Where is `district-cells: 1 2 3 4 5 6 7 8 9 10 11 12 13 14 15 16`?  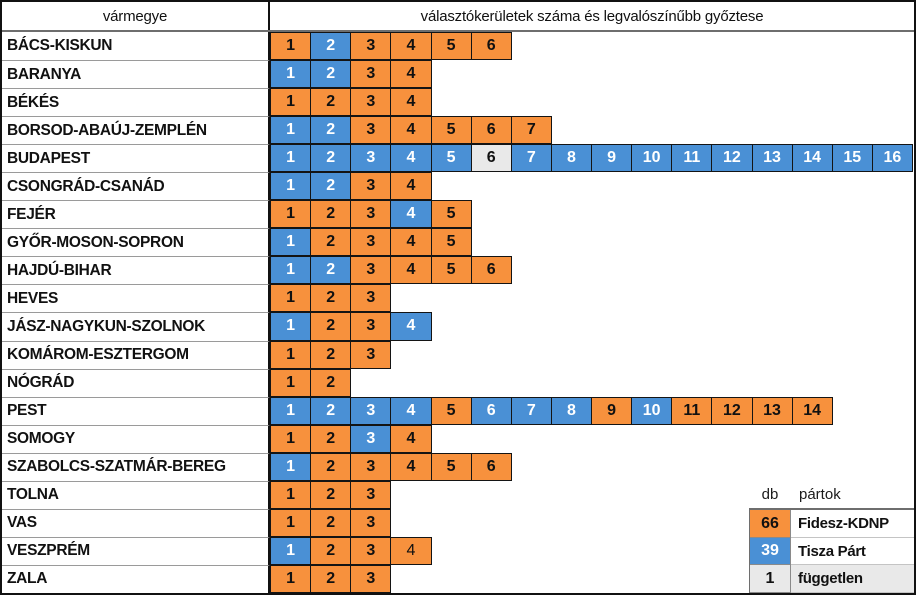 district-cells: 1 2 3 4 5 6 7 8 9 10 11 12 13 14 15 16 is located at coordinates (591, 158).